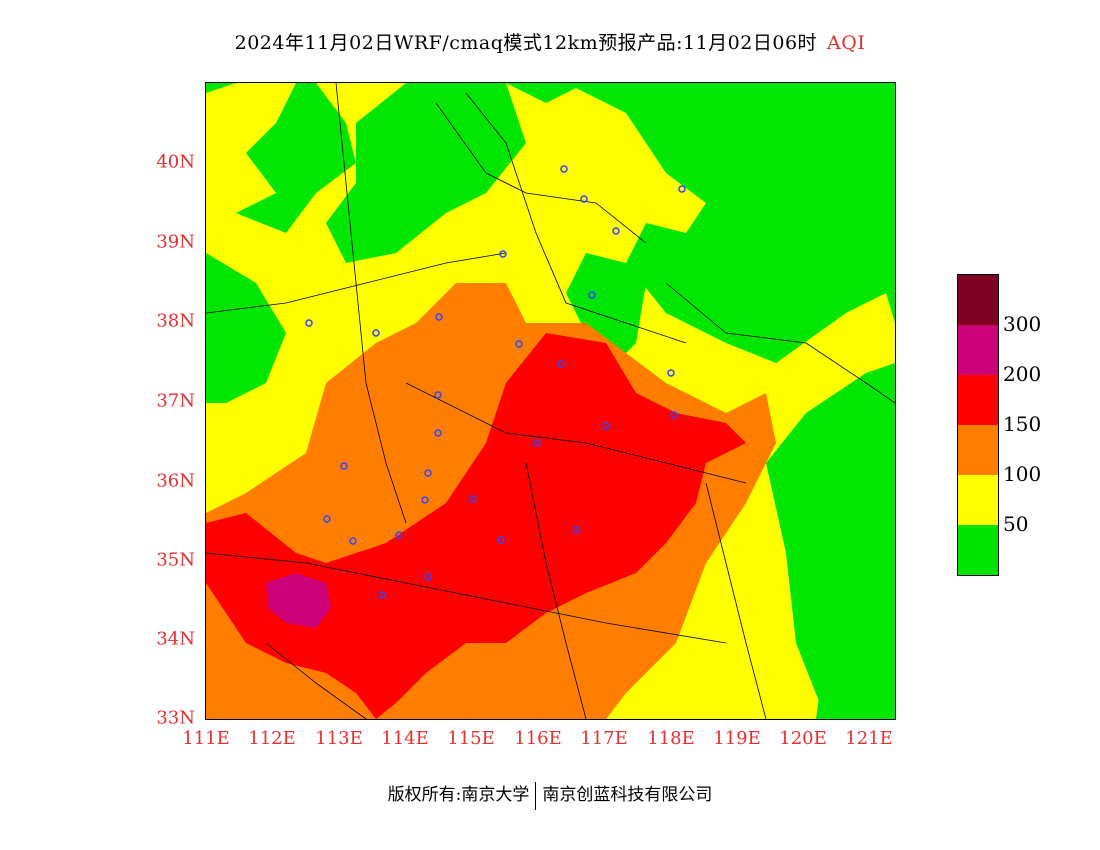  What do you see at coordinates (538, 738) in the screenshot?
I see `lon-label-116e: 116E` at bounding box center [538, 738].